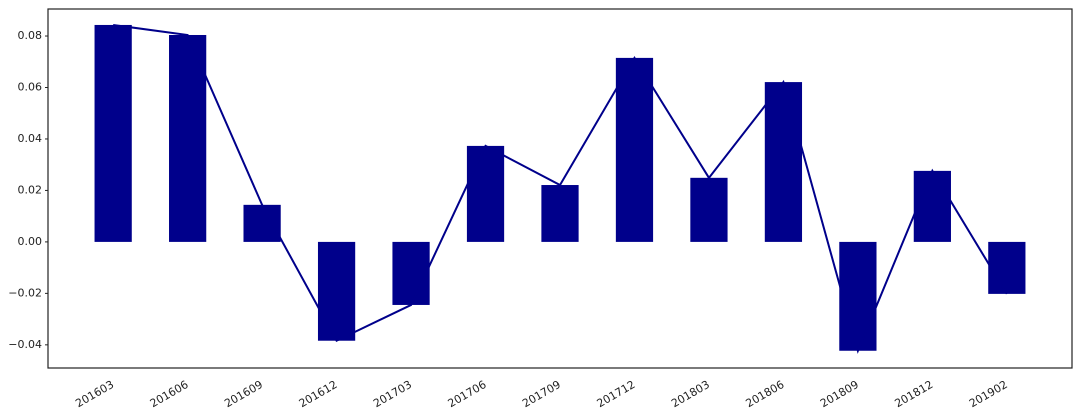  What do you see at coordinates (690, 394) in the screenshot?
I see `x-tick-label: 201803` at bounding box center [690, 394].